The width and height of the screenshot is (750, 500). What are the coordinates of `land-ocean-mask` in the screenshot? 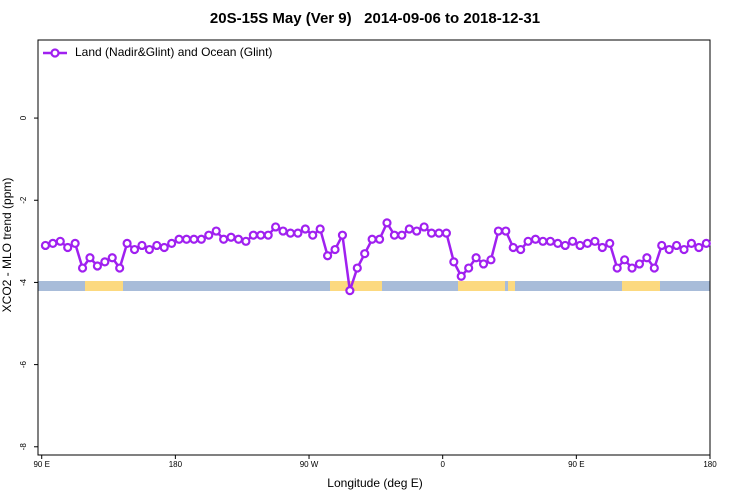 It's located at (374, 286).